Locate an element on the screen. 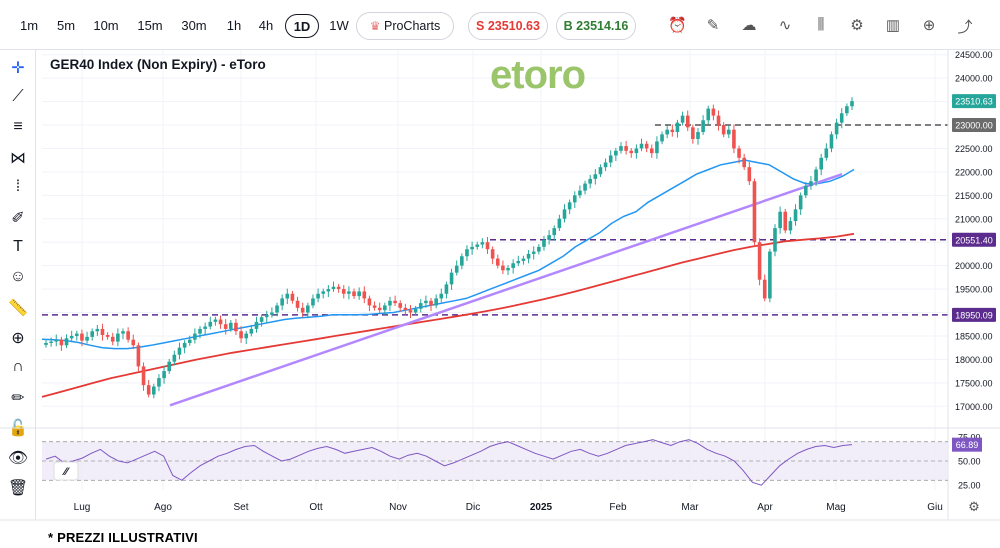 The height and width of the screenshot is (548, 1000). add-icon: ⊕ is located at coordinates (929, 25).